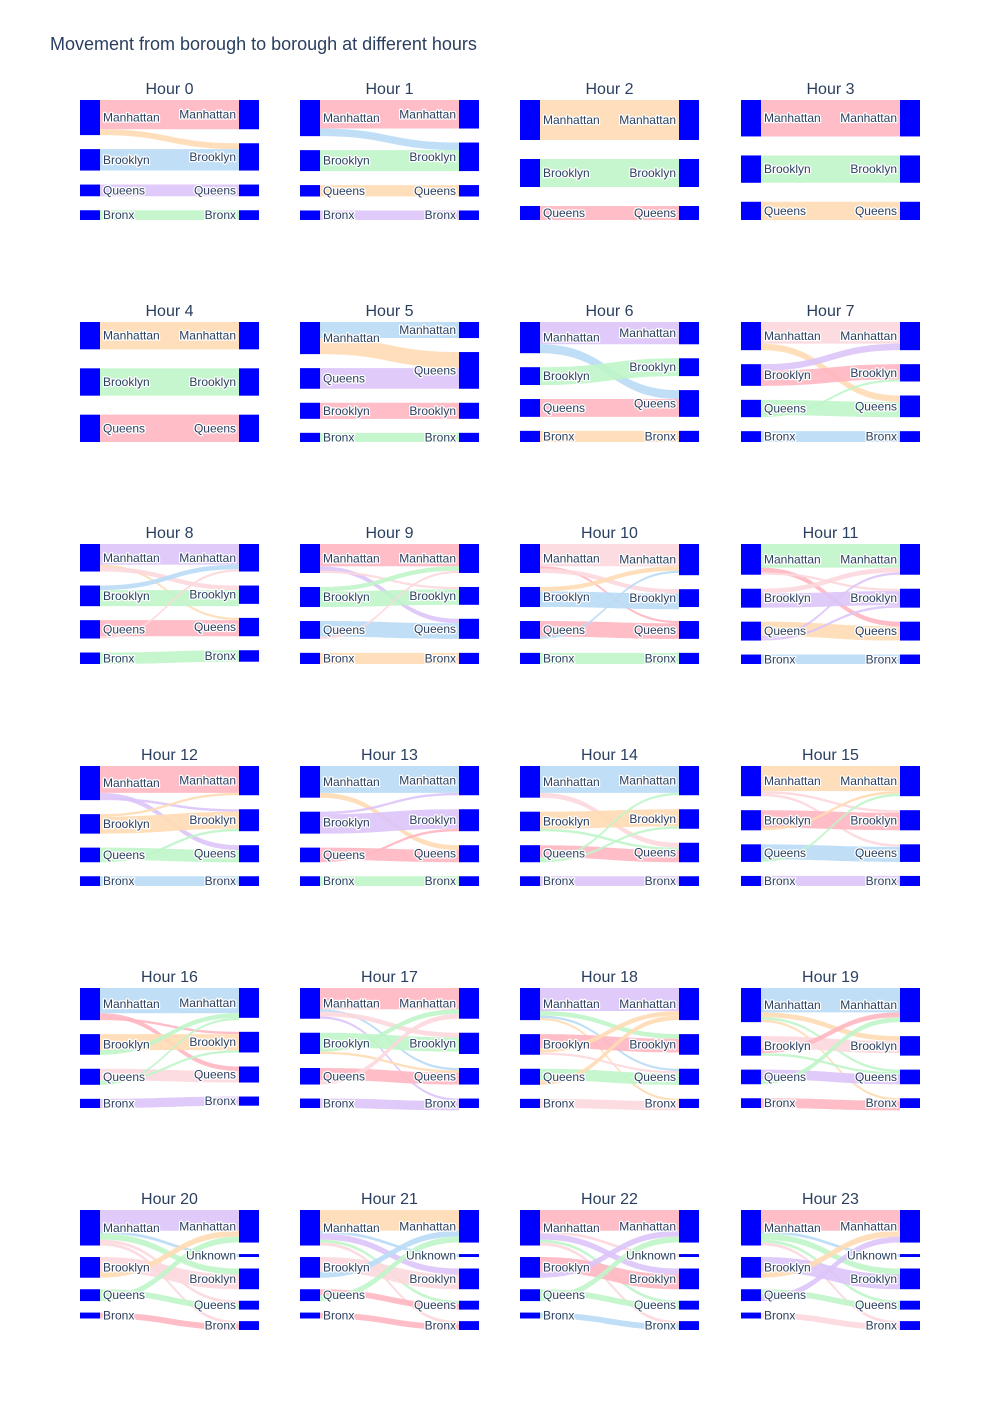 This screenshot has height=1410, width=1000. Describe the element at coordinates (389, 977) in the screenshot. I see `panel-title: Hour 17` at that location.